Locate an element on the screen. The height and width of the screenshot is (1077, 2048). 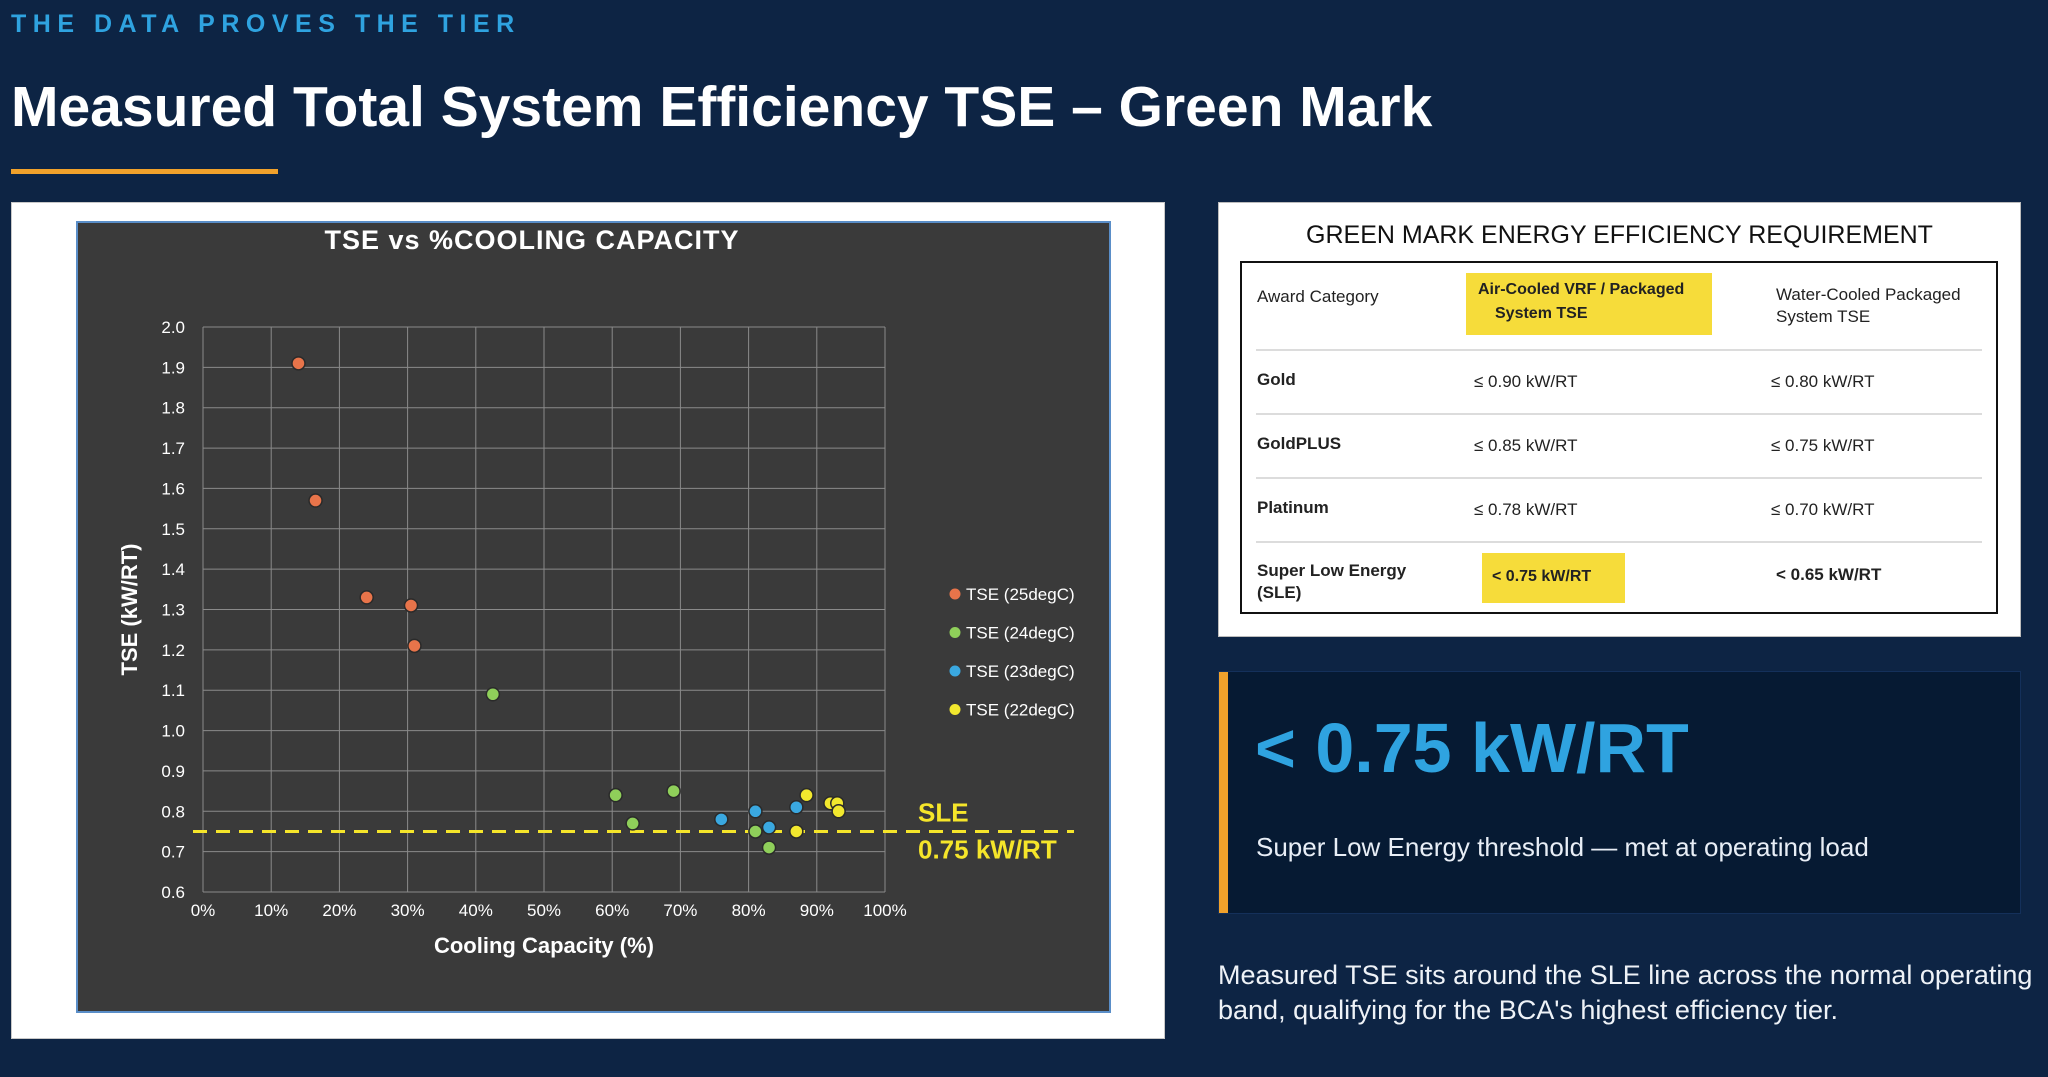
requirements-title: GREEN MARK ENERGY EFFICIENCY REQUIREMENT is located at coordinates (1619, 235).